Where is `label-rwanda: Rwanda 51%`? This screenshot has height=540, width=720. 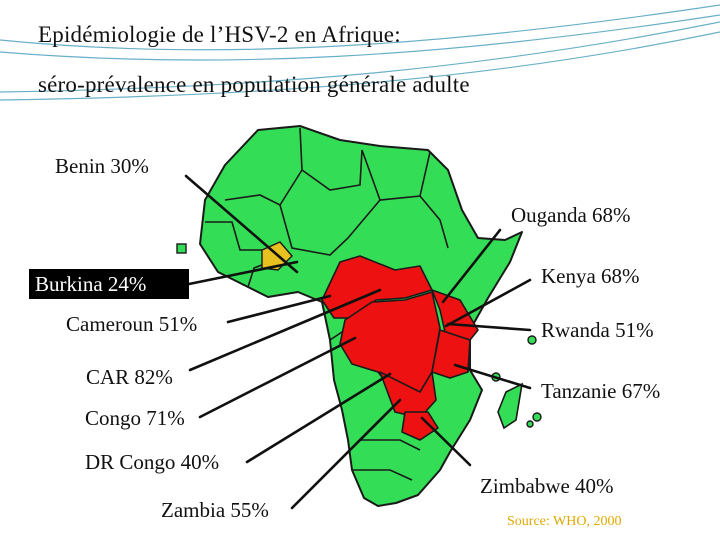 label-rwanda: Rwanda 51% is located at coordinates (597, 330).